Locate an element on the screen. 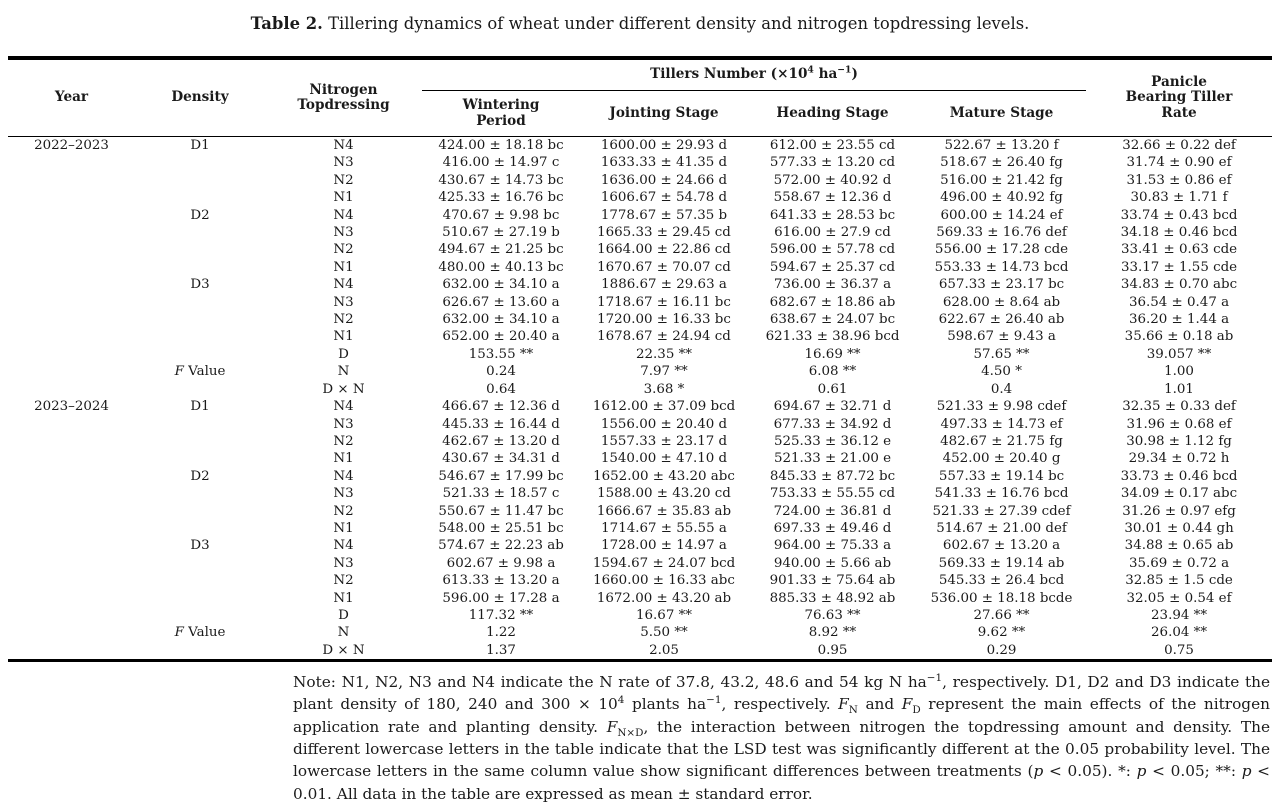 Image resolution: width=1280 pixels, height=811 pixels. value-cell: 0.95 is located at coordinates (832, 650).